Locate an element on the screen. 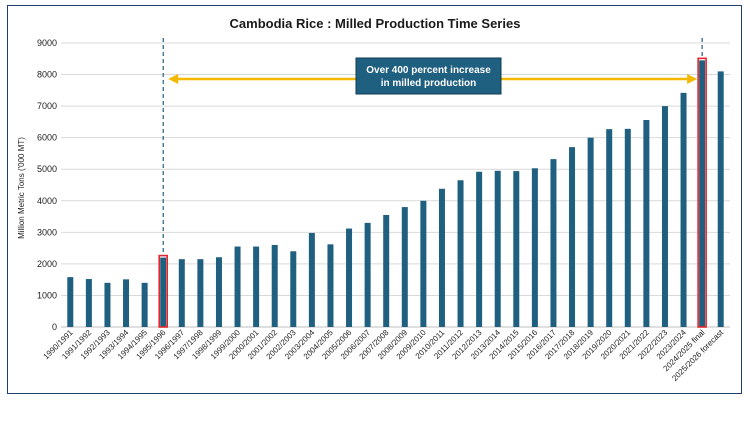  y-tick-label: 0 is located at coordinates (54, 327).